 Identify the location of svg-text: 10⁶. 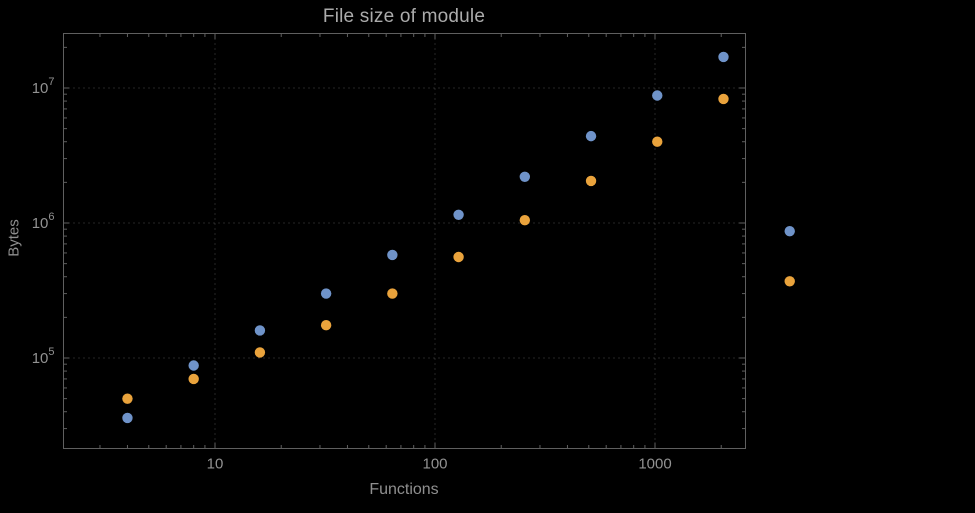
(43, 221).